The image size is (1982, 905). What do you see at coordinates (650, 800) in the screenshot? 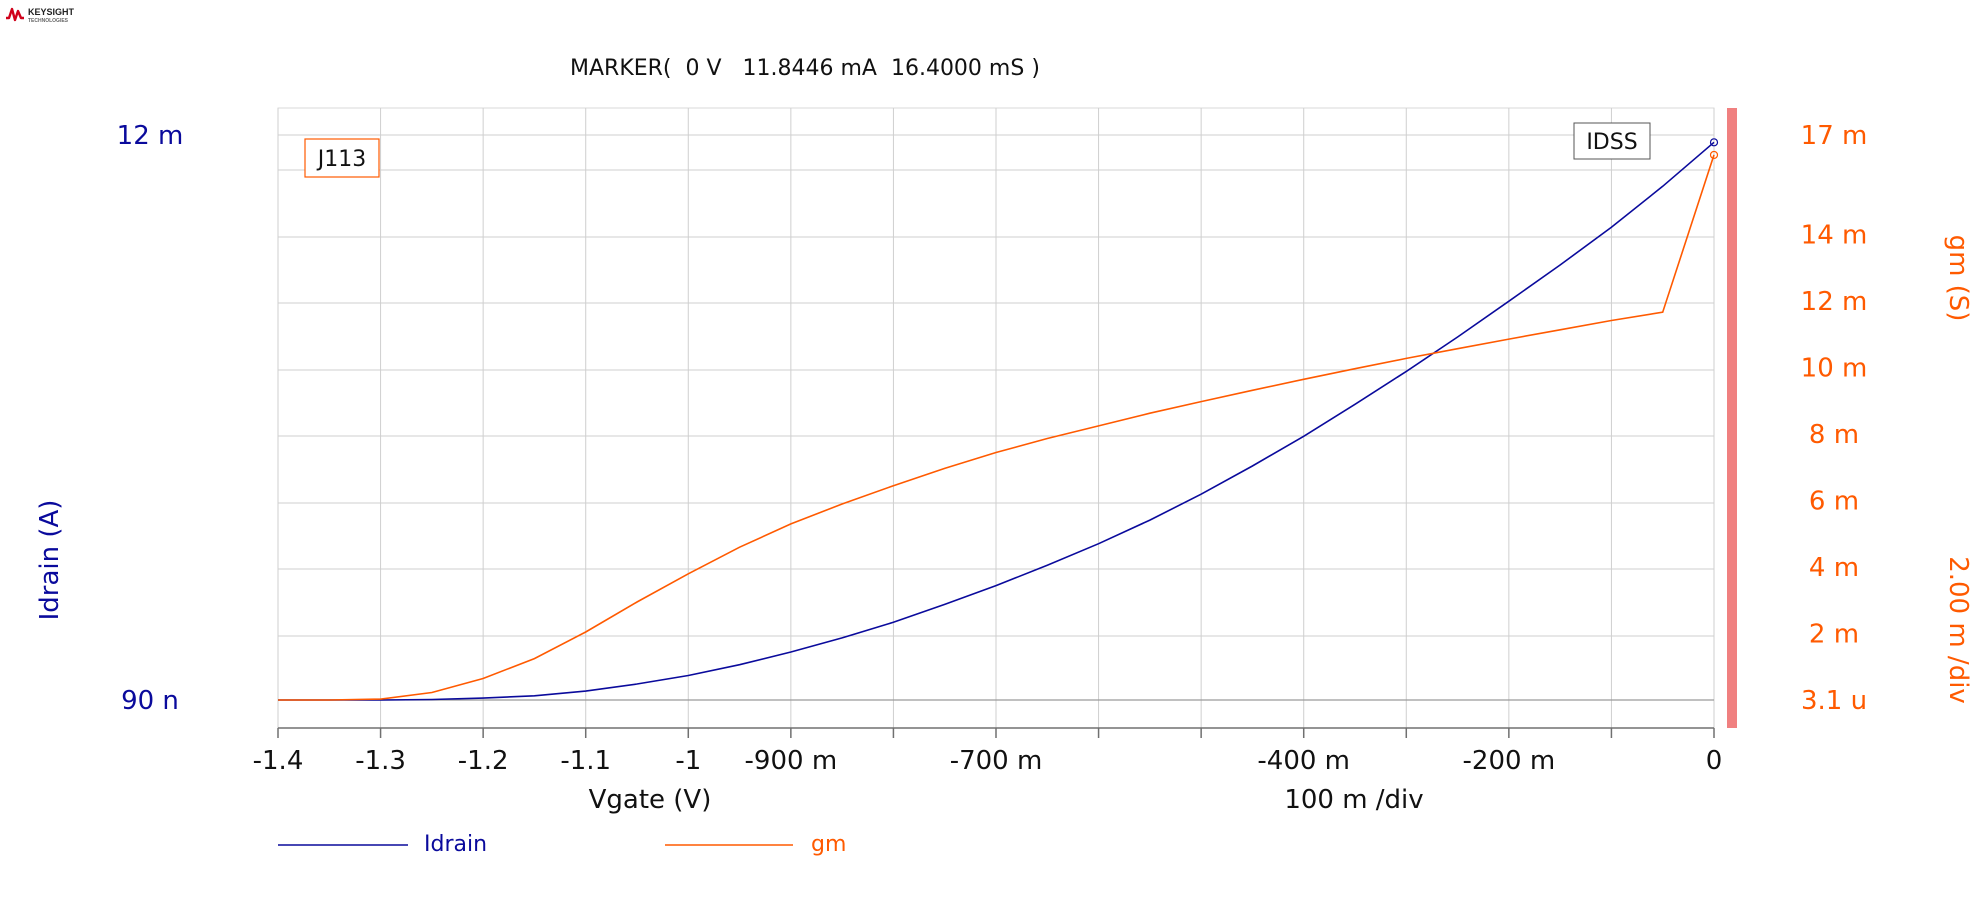
I see `x-axis-label: Vgate (V)` at bounding box center [650, 800].